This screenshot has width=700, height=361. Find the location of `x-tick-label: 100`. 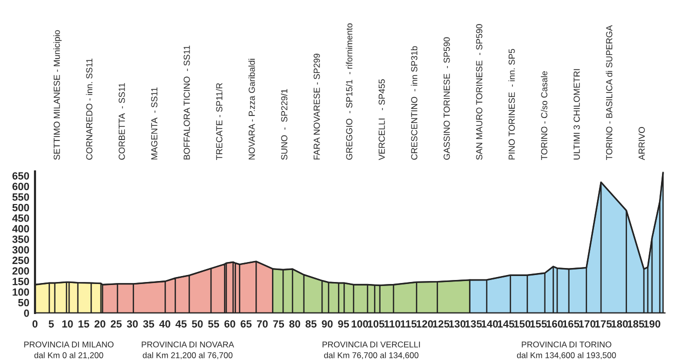

x-tick-label: 100 is located at coordinates (360, 324).